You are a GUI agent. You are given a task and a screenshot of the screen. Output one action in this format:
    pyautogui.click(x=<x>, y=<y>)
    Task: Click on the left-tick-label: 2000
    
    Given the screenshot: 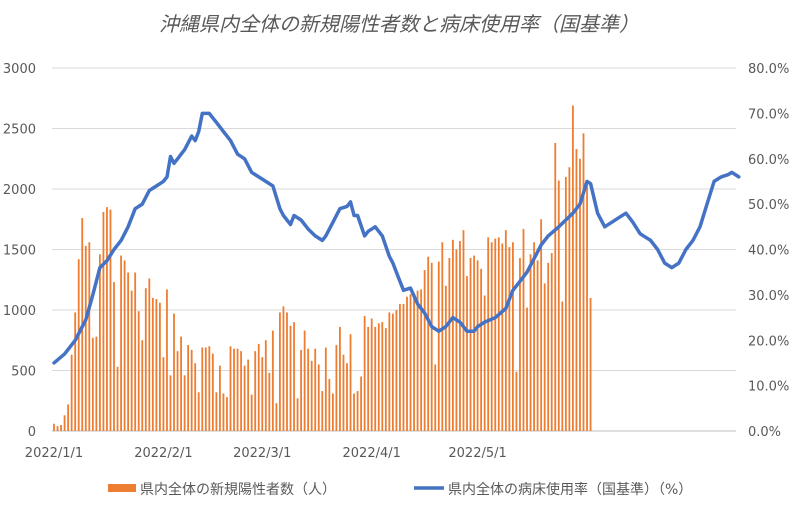 What is the action you would take?
    pyautogui.click(x=19, y=190)
    